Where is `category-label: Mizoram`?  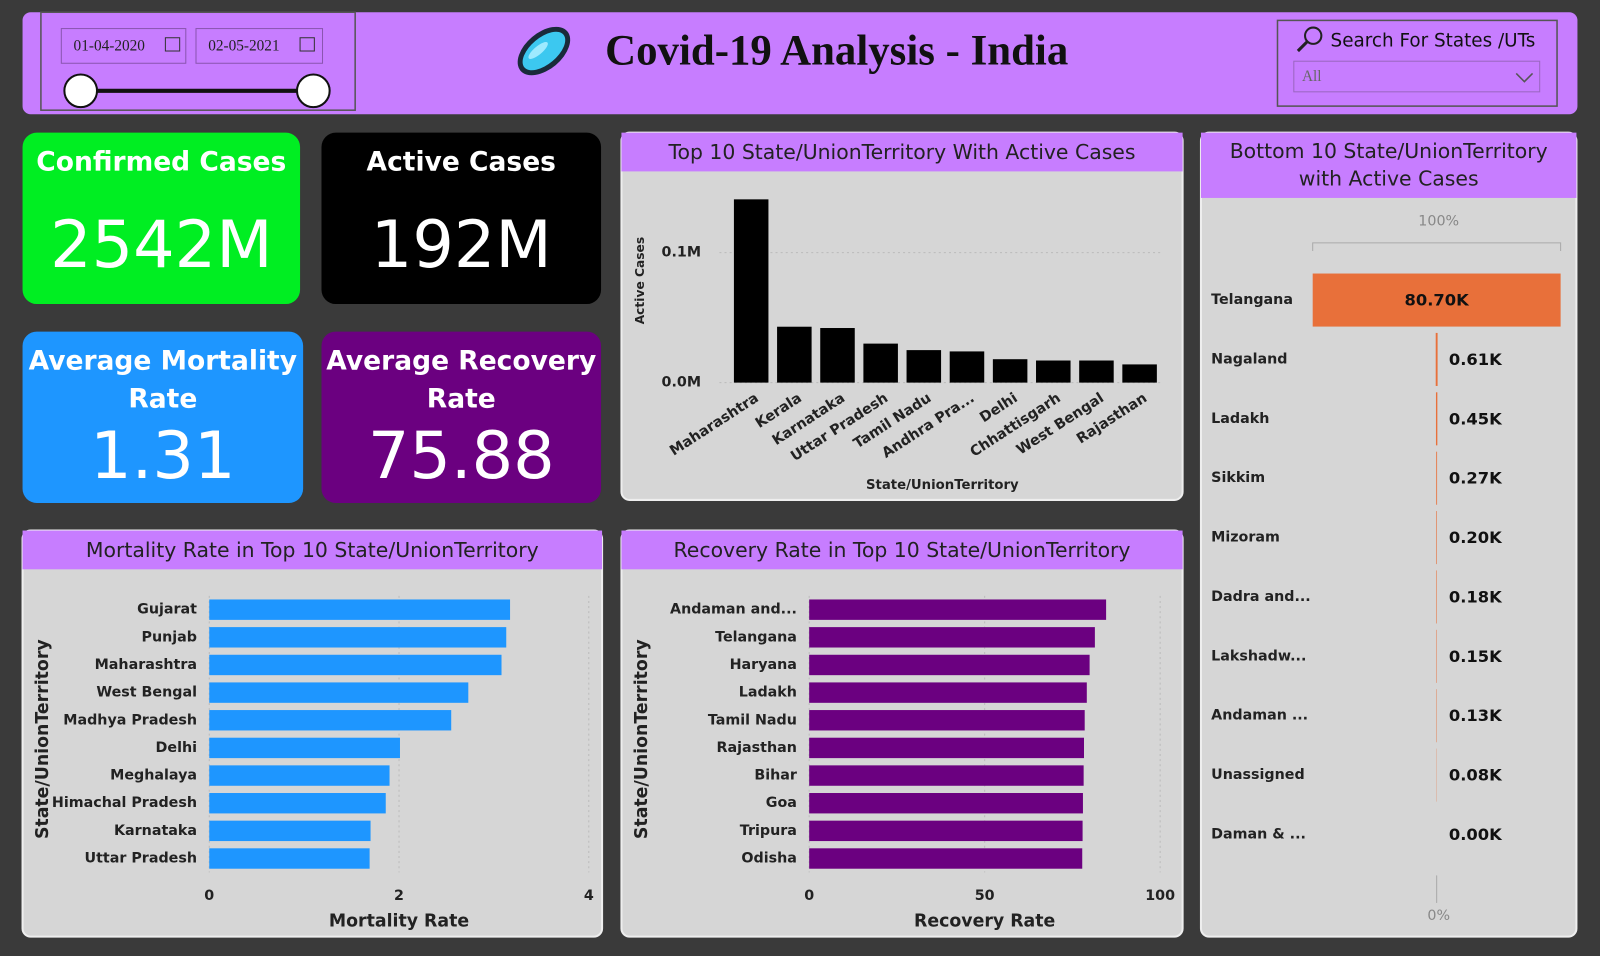 category-label: Mizoram is located at coordinates (1245, 538).